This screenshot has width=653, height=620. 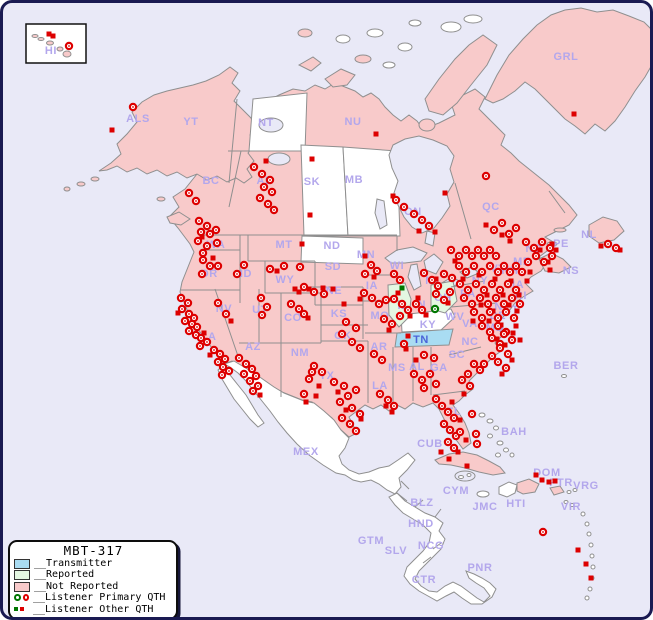 What do you see at coordinates (178, 218) in the screenshot?
I see `vancouver-island` at bounding box center [178, 218].